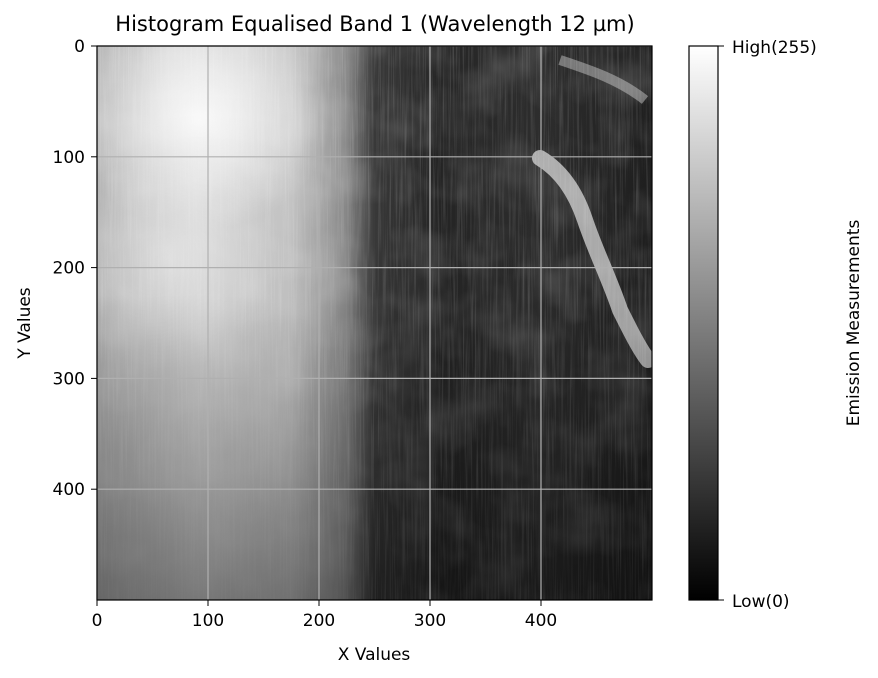 This screenshot has width=878, height=678. I want to click on y-tick-label: 100, so click(69, 158).